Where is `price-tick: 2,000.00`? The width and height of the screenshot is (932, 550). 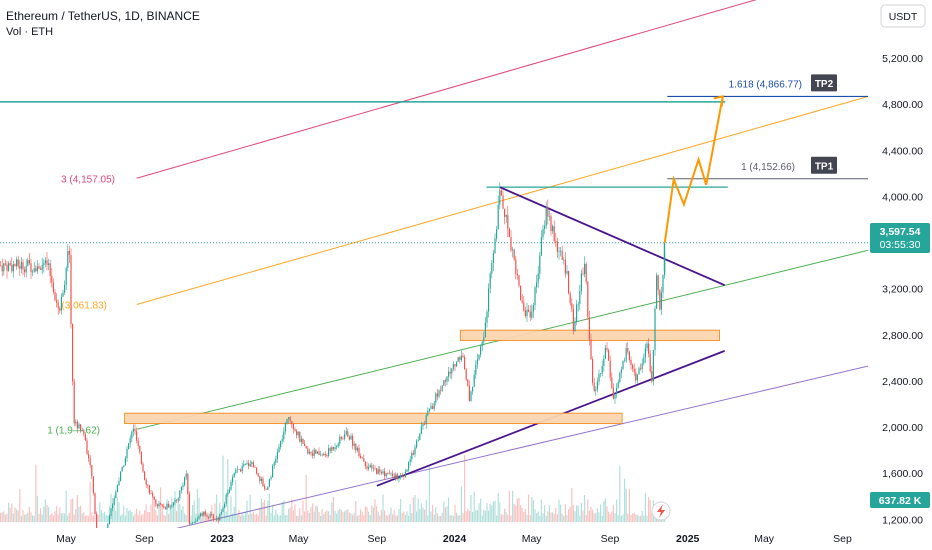
price-tick: 2,000.00 is located at coordinates (902, 428).